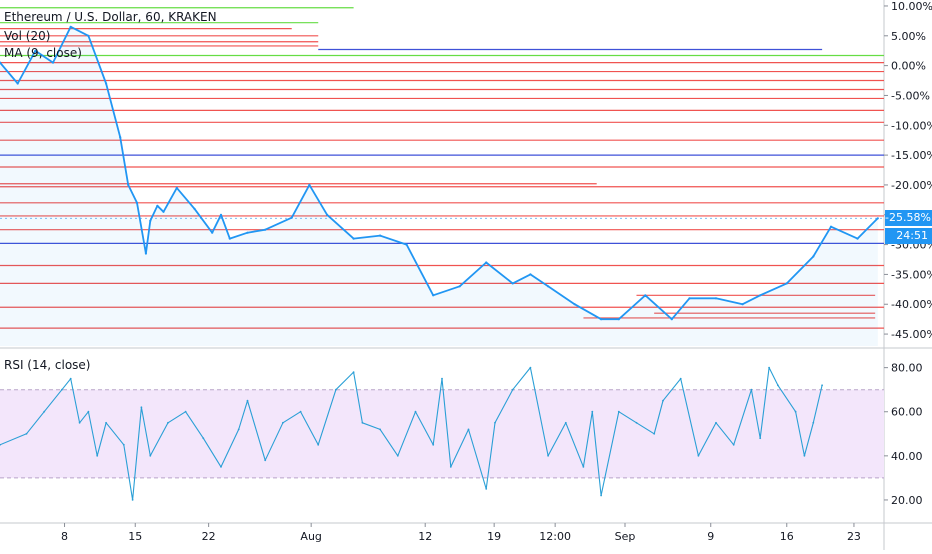 The image size is (932, 554). Describe the element at coordinates (625, 536) in the screenshot. I see `time-tick-label-7: Sep` at that location.